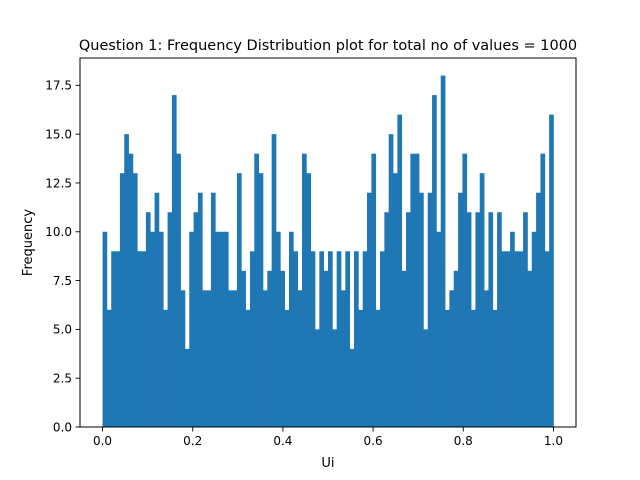  I want to click on x-tick-label: 0.8, so click(463, 441).